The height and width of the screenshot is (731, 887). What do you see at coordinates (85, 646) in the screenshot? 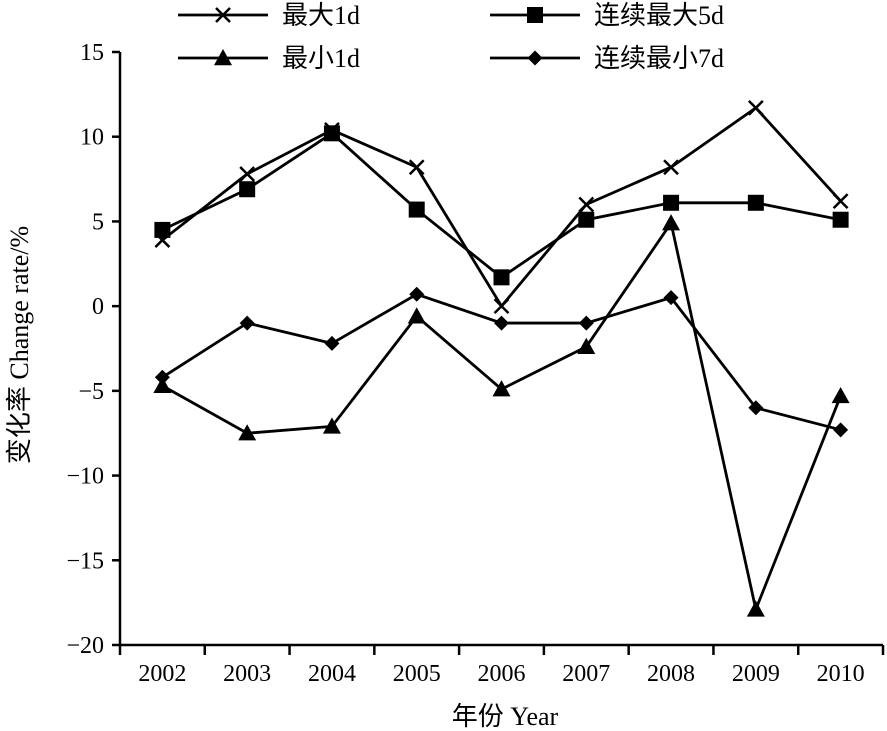
I see `y-tick-label: −20` at bounding box center [85, 646].